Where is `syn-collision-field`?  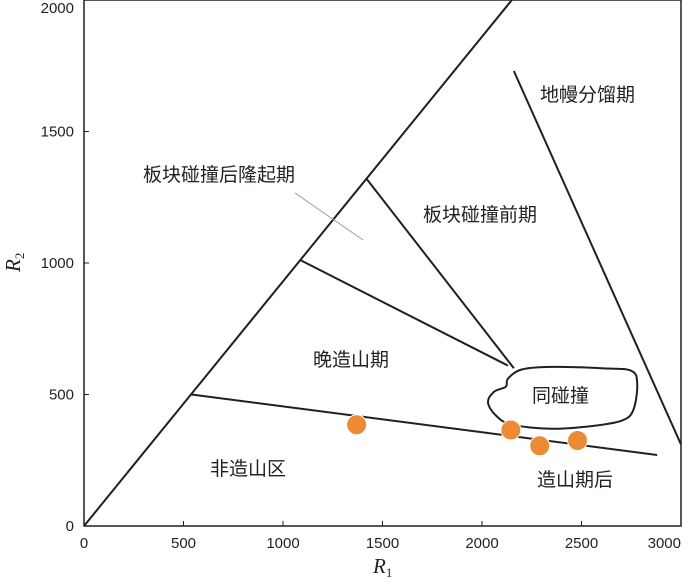
syn-collision-field is located at coordinates (562, 397).